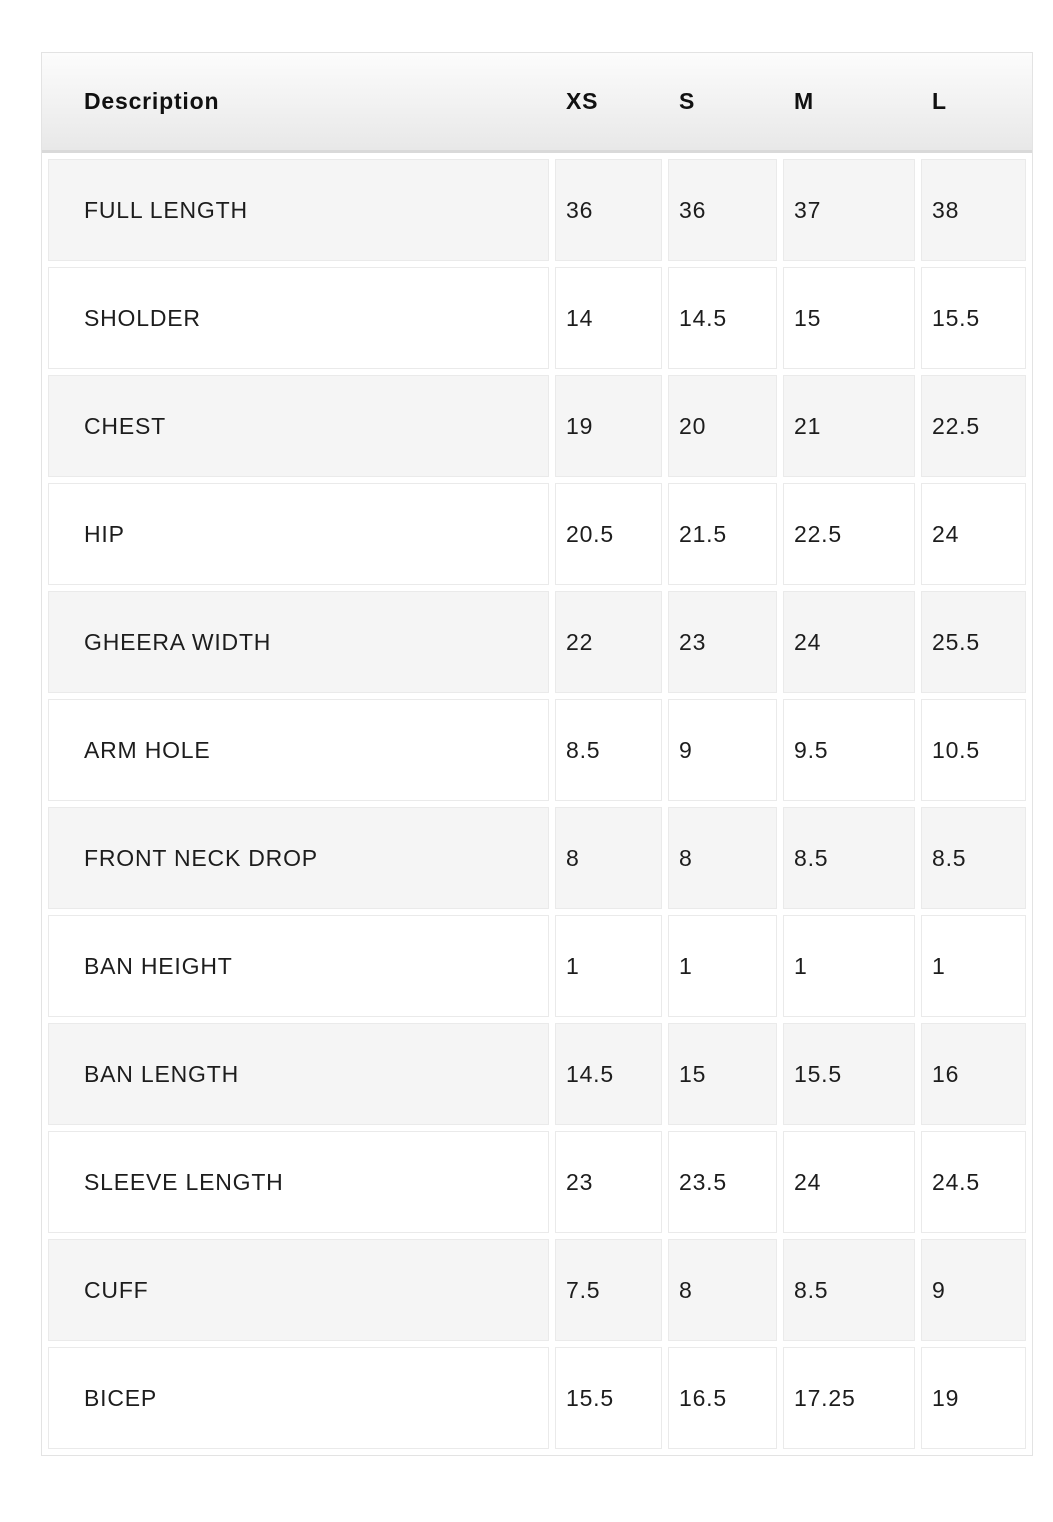 The width and height of the screenshot is (1053, 1522). I want to click on header-cell-m: M, so click(804, 101).